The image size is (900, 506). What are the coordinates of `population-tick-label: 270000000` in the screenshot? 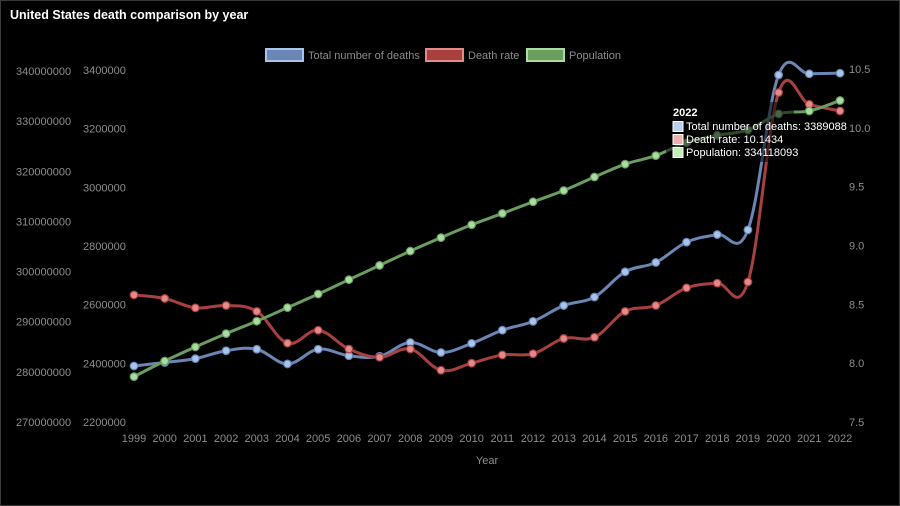 It's located at (43, 423).